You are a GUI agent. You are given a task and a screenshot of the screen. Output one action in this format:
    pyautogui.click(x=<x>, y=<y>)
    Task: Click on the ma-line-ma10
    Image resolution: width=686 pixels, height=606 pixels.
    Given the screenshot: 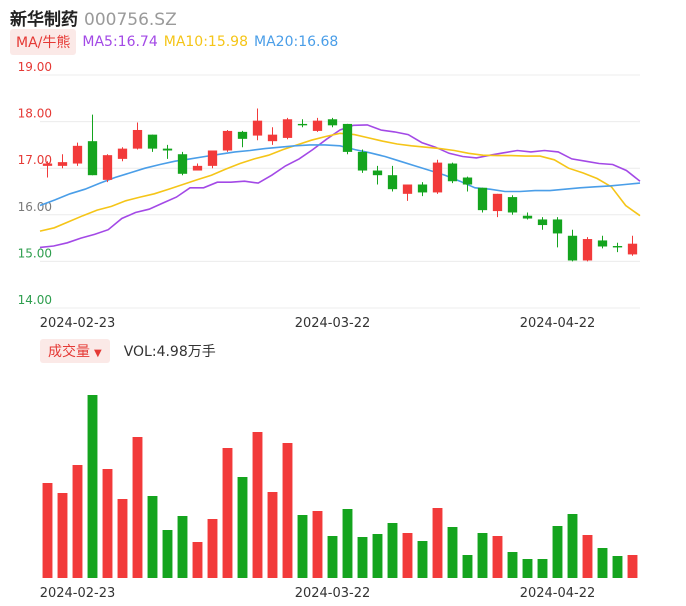 What is the action you would take?
    pyautogui.click(x=340, y=182)
    